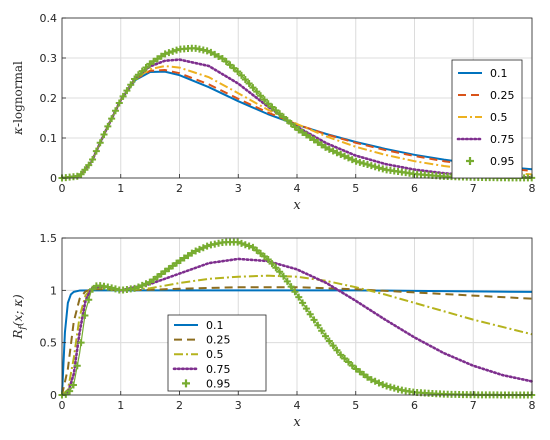 The height and width of the screenshot is (440, 550). What do you see at coordinates (18, 98) in the screenshot?
I see `y-axis-label: κ-lognormal` at bounding box center [18, 98].